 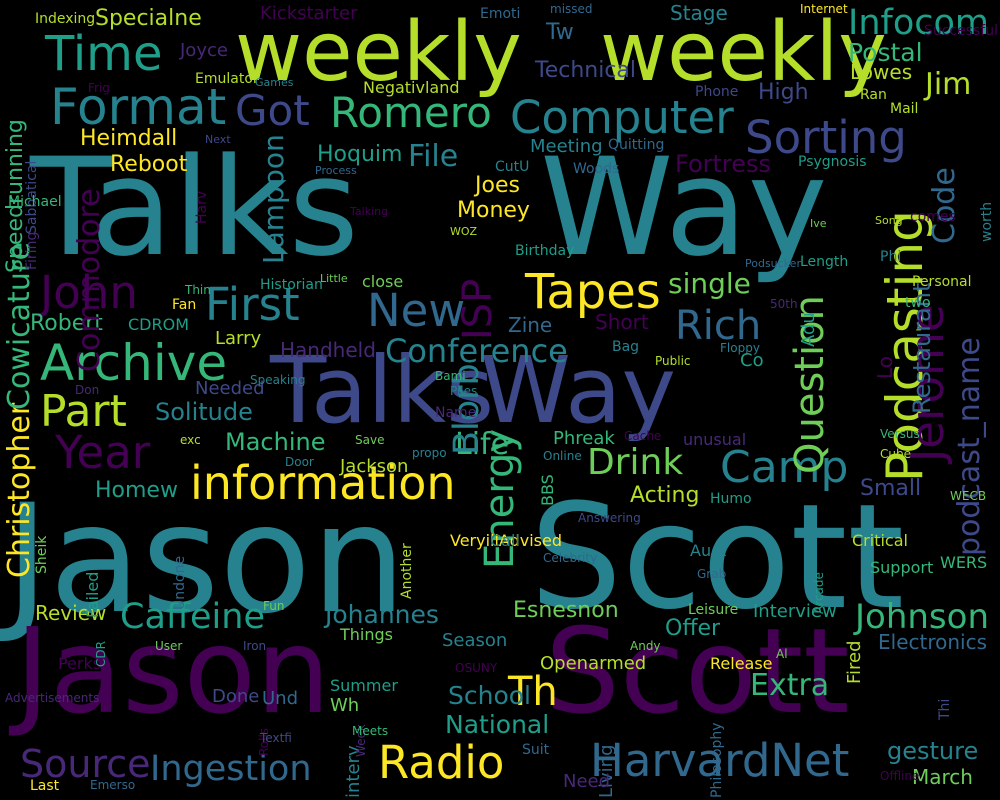 I want to click on word-cloud-word: propo, so click(x=429, y=453).